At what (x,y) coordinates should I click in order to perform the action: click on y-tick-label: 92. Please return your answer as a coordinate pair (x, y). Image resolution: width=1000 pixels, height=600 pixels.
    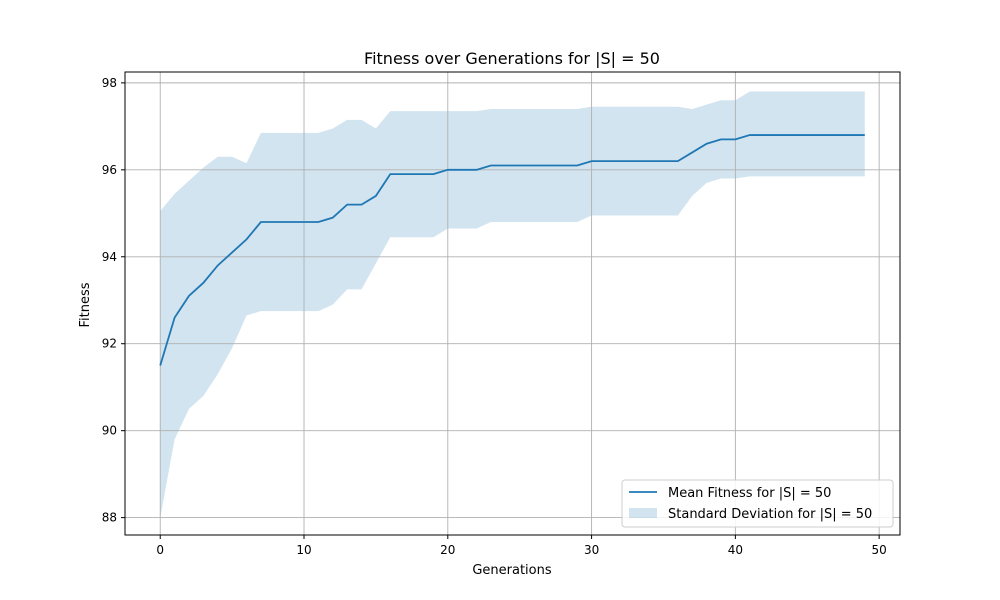
    Looking at the image, I should click on (109, 344).